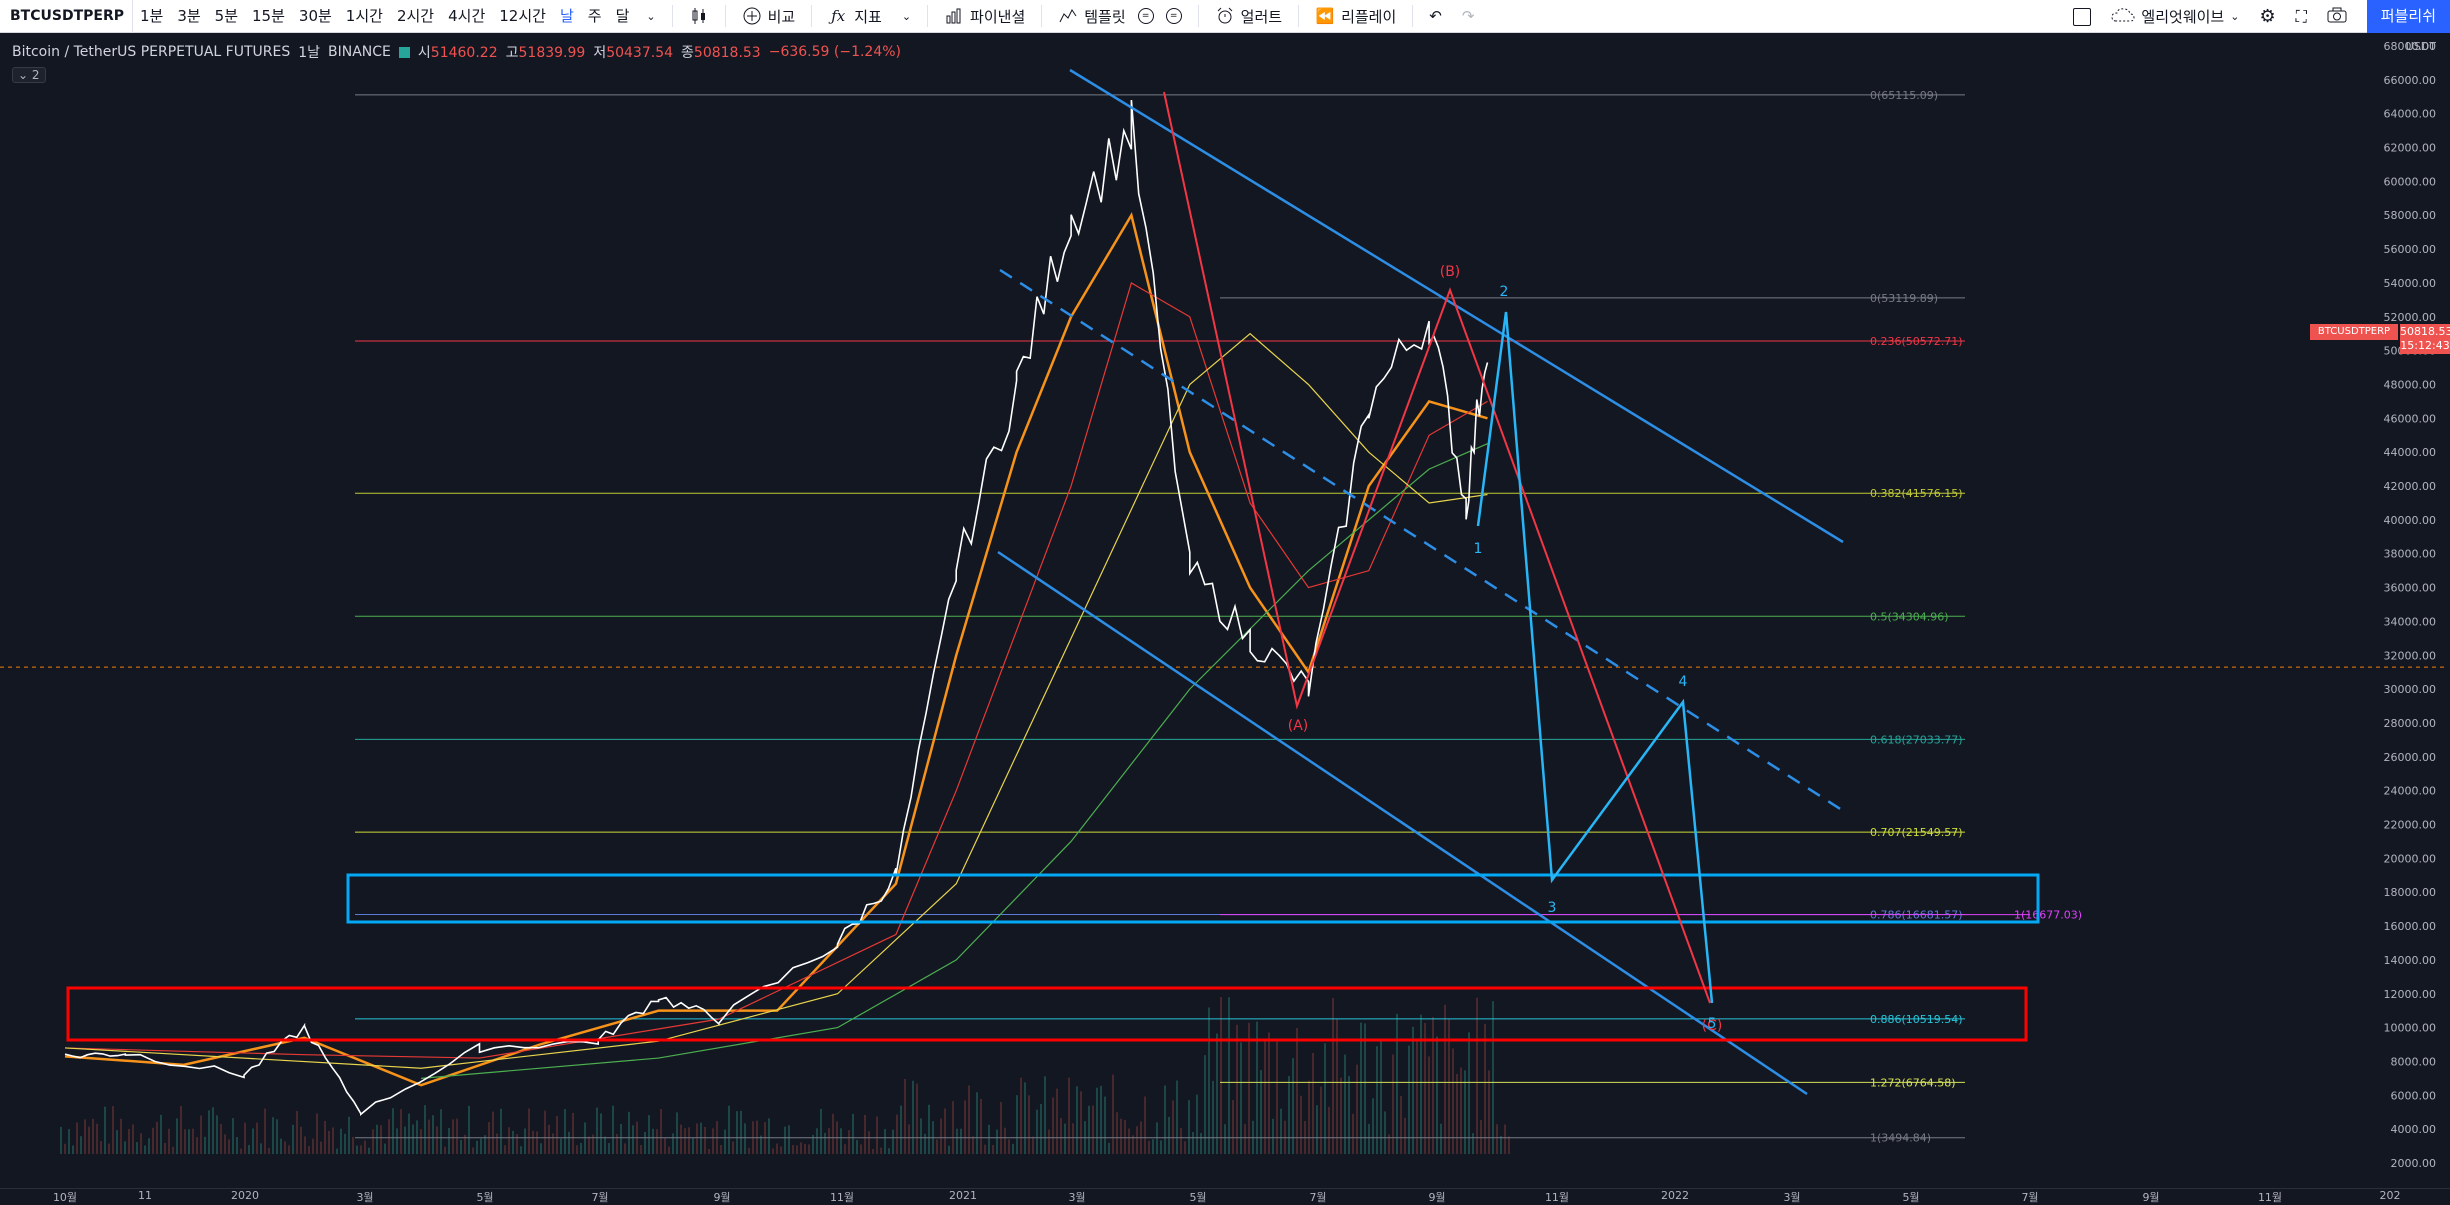 The width and height of the screenshot is (2450, 1205). I want to click on price-tick-label: 58000.00, so click(2410, 215).